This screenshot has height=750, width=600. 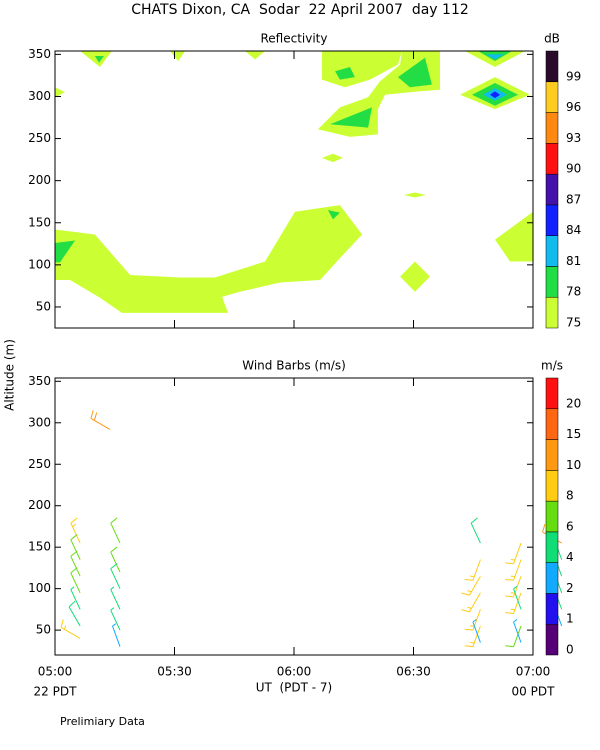 What do you see at coordinates (55, 672) in the screenshot?
I see `x-tick-label: 05:00` at bounding box center [55, 672].